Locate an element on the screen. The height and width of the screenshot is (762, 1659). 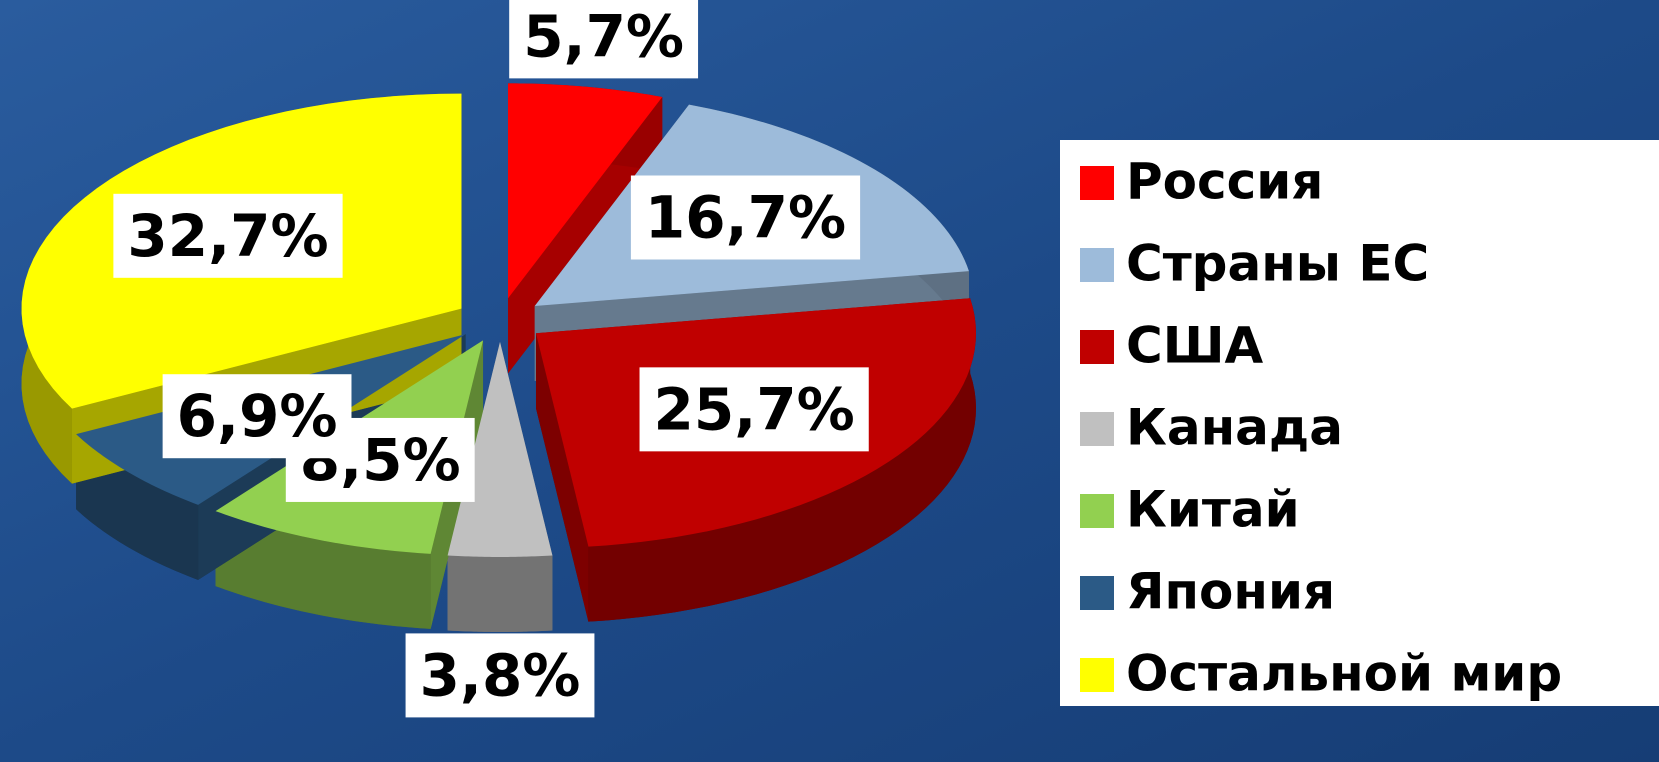
legend-label: Остальной мир is located at coordinates (1344, 674).